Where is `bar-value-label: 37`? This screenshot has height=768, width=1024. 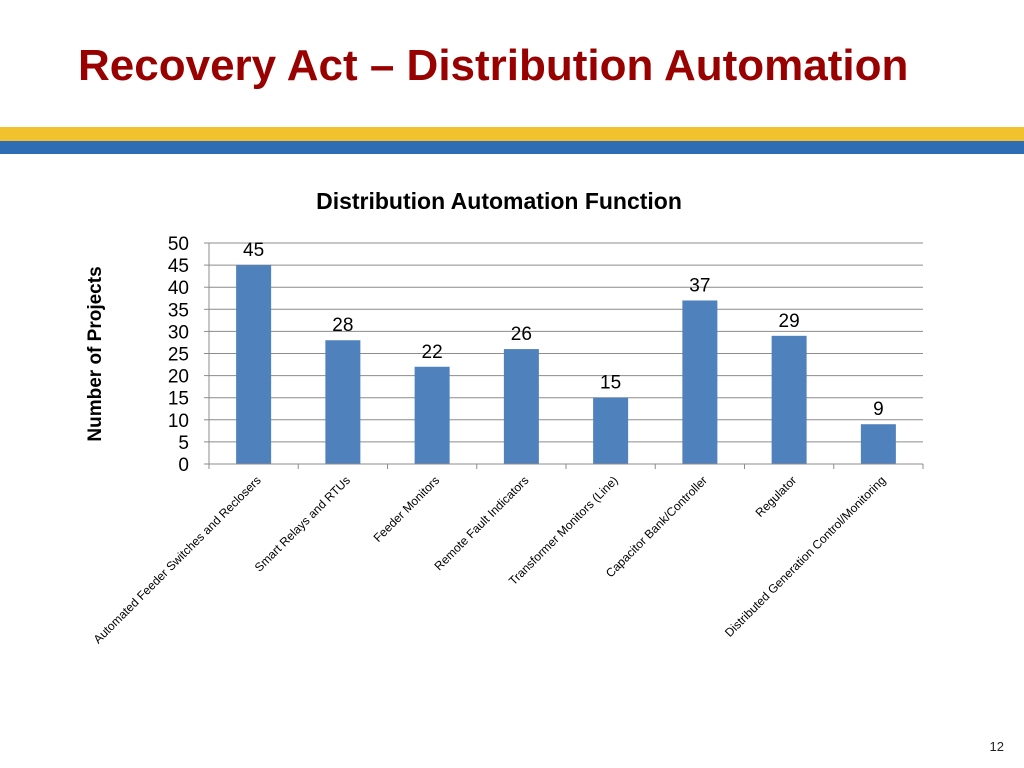
bar-value-label: 37 is located at coordinates (699, 285).